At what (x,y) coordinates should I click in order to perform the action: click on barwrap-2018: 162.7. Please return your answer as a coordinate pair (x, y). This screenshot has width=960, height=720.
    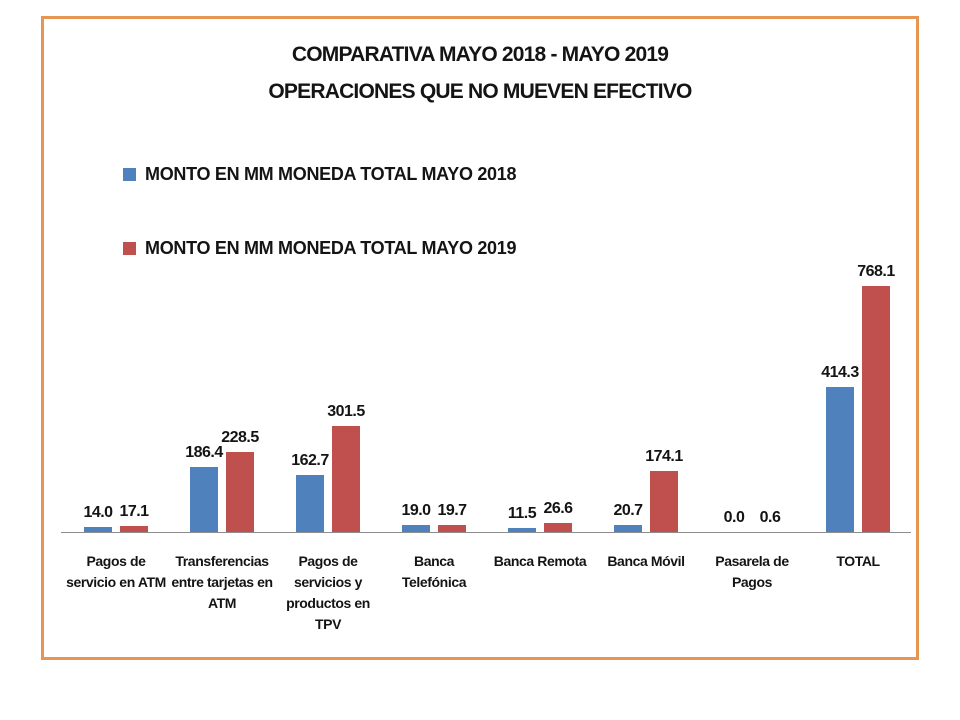
    Looking at the image, I should click on (310, 397).